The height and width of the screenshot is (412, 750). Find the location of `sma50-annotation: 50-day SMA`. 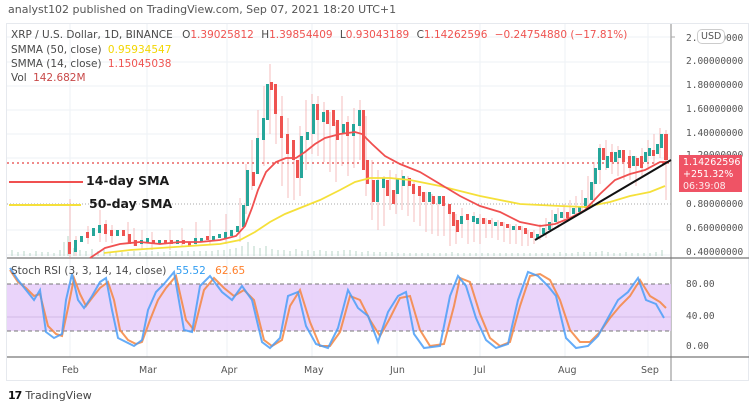

sma50-annotation: 50-day SMA is located at coordinates (131, 203).